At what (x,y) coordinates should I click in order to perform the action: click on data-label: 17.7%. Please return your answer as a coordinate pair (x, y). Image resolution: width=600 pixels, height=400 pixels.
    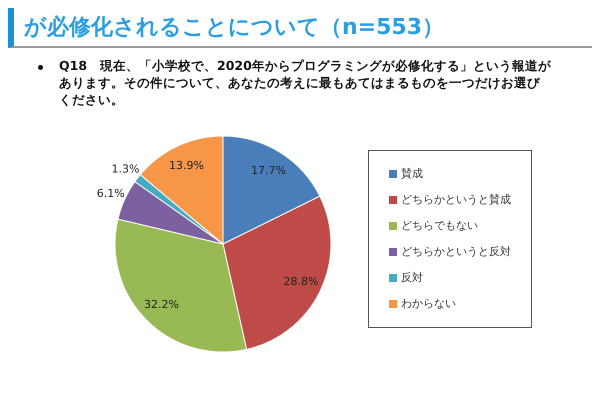
    Looking at the image, I should click on (268, 170).